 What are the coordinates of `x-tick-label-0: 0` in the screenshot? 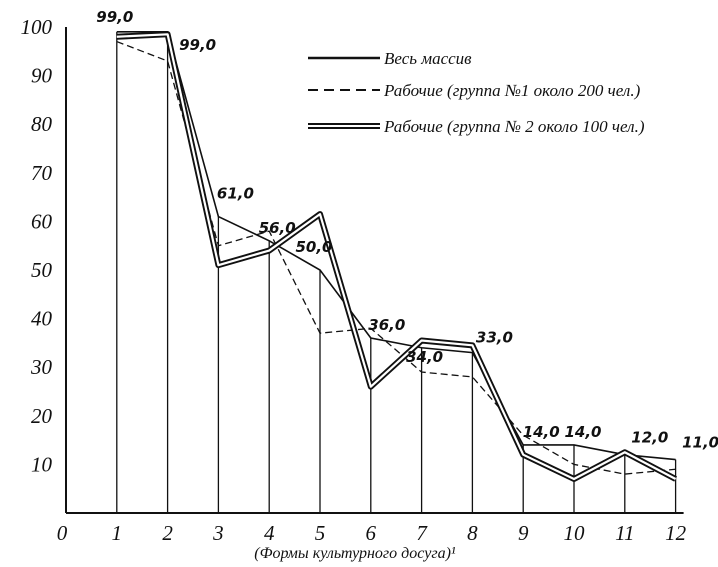 It's located at (62, 533).